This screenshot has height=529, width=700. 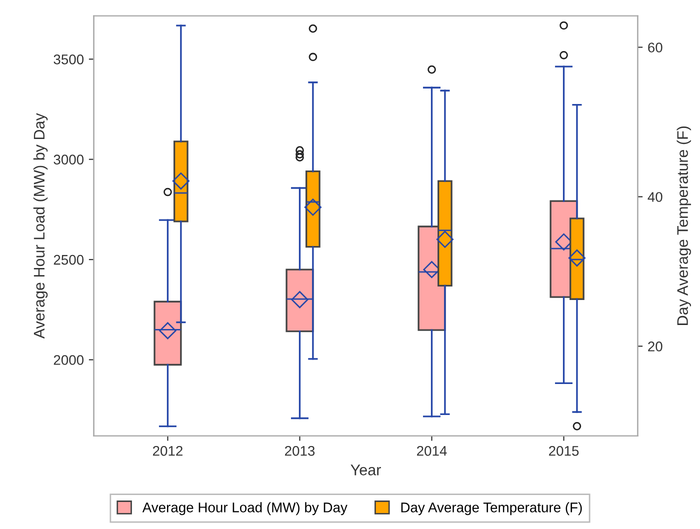 I want to click on x-axis-title: Year, so click(x=365, y=470).